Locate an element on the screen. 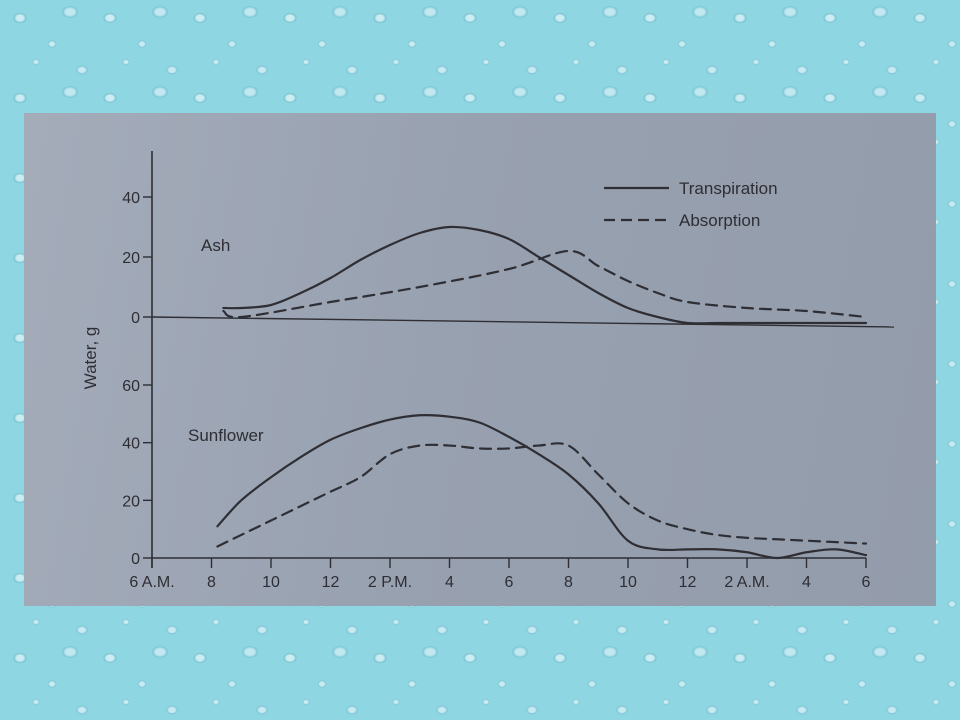  panel-label-ash: Ash is located at coordinates (215, 245).